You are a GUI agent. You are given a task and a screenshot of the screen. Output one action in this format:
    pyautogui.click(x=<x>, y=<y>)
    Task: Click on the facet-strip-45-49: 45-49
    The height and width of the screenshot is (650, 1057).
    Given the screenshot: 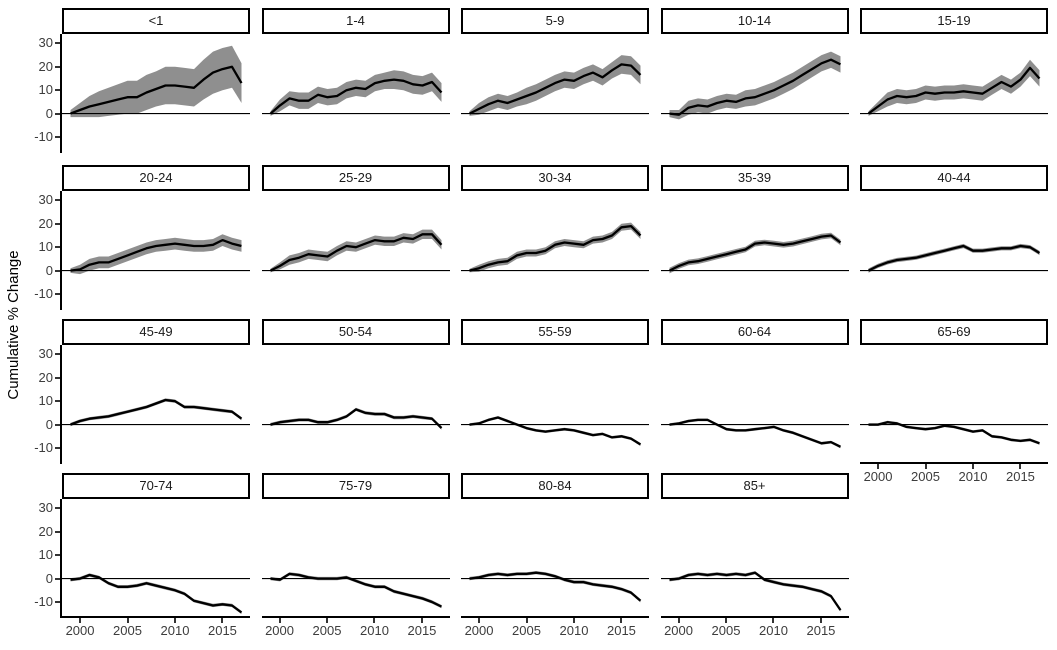 What is the action you would take?
    pyautogui.click(x=156, y=332)
    